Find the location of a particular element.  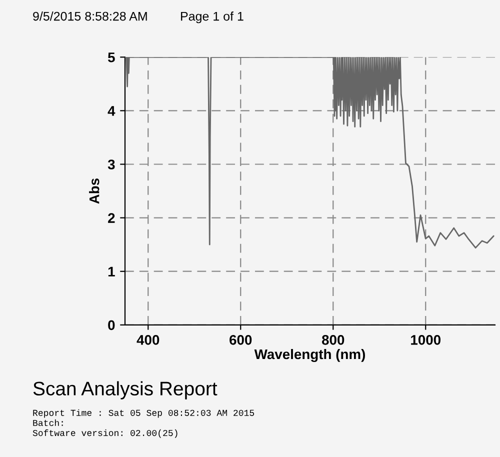

text: Scan Analysis Report is located at coordinates (125, 390).